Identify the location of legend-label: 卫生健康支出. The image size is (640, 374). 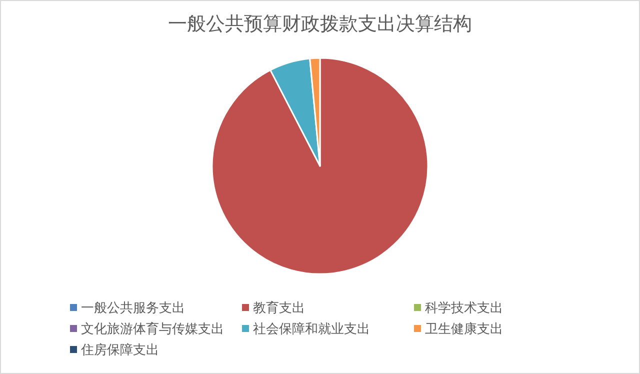
(464, 329).